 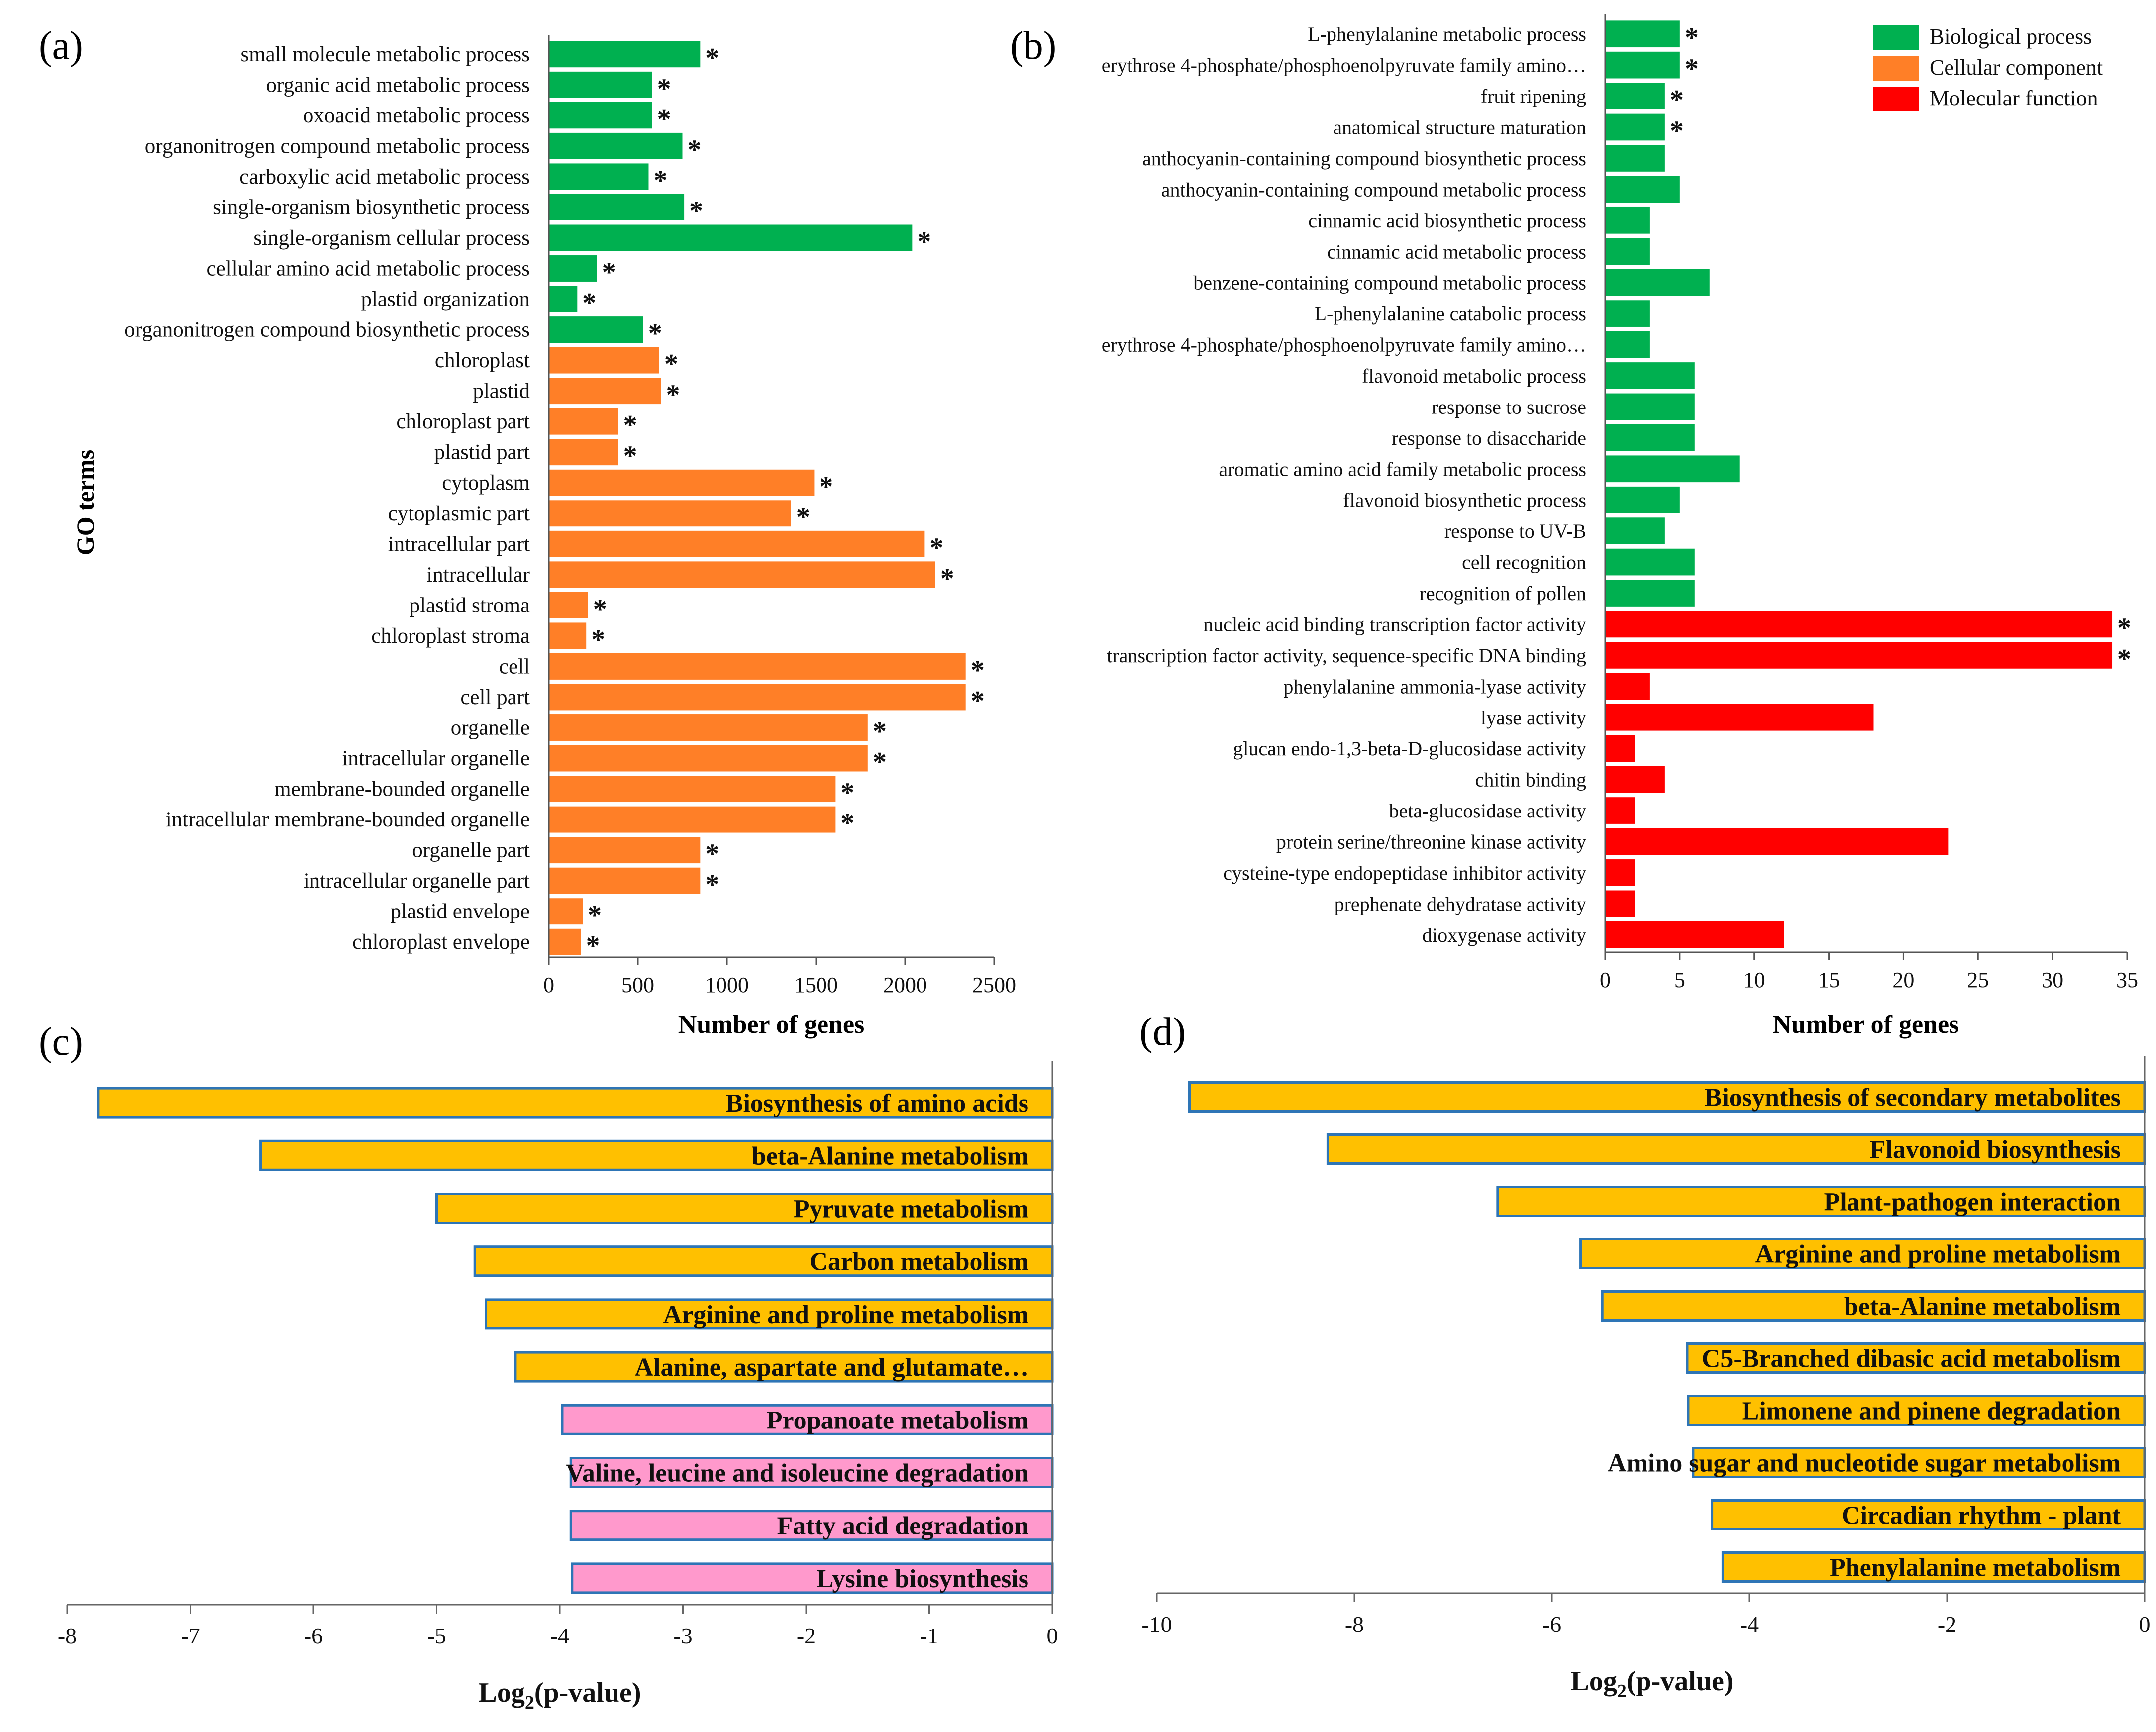 I want to click on panel-c-pathway-label: Biosynthesis of amino acids, so click(x=877, y=1103).